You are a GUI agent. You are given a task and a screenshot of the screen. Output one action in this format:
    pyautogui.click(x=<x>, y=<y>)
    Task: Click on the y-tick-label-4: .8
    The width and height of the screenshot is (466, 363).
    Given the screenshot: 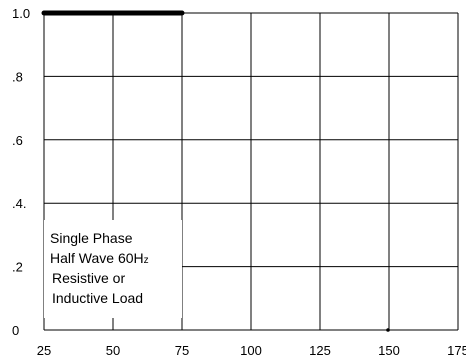 What is the action you would take?
    pyautogui.click(x=17, y=76)
    